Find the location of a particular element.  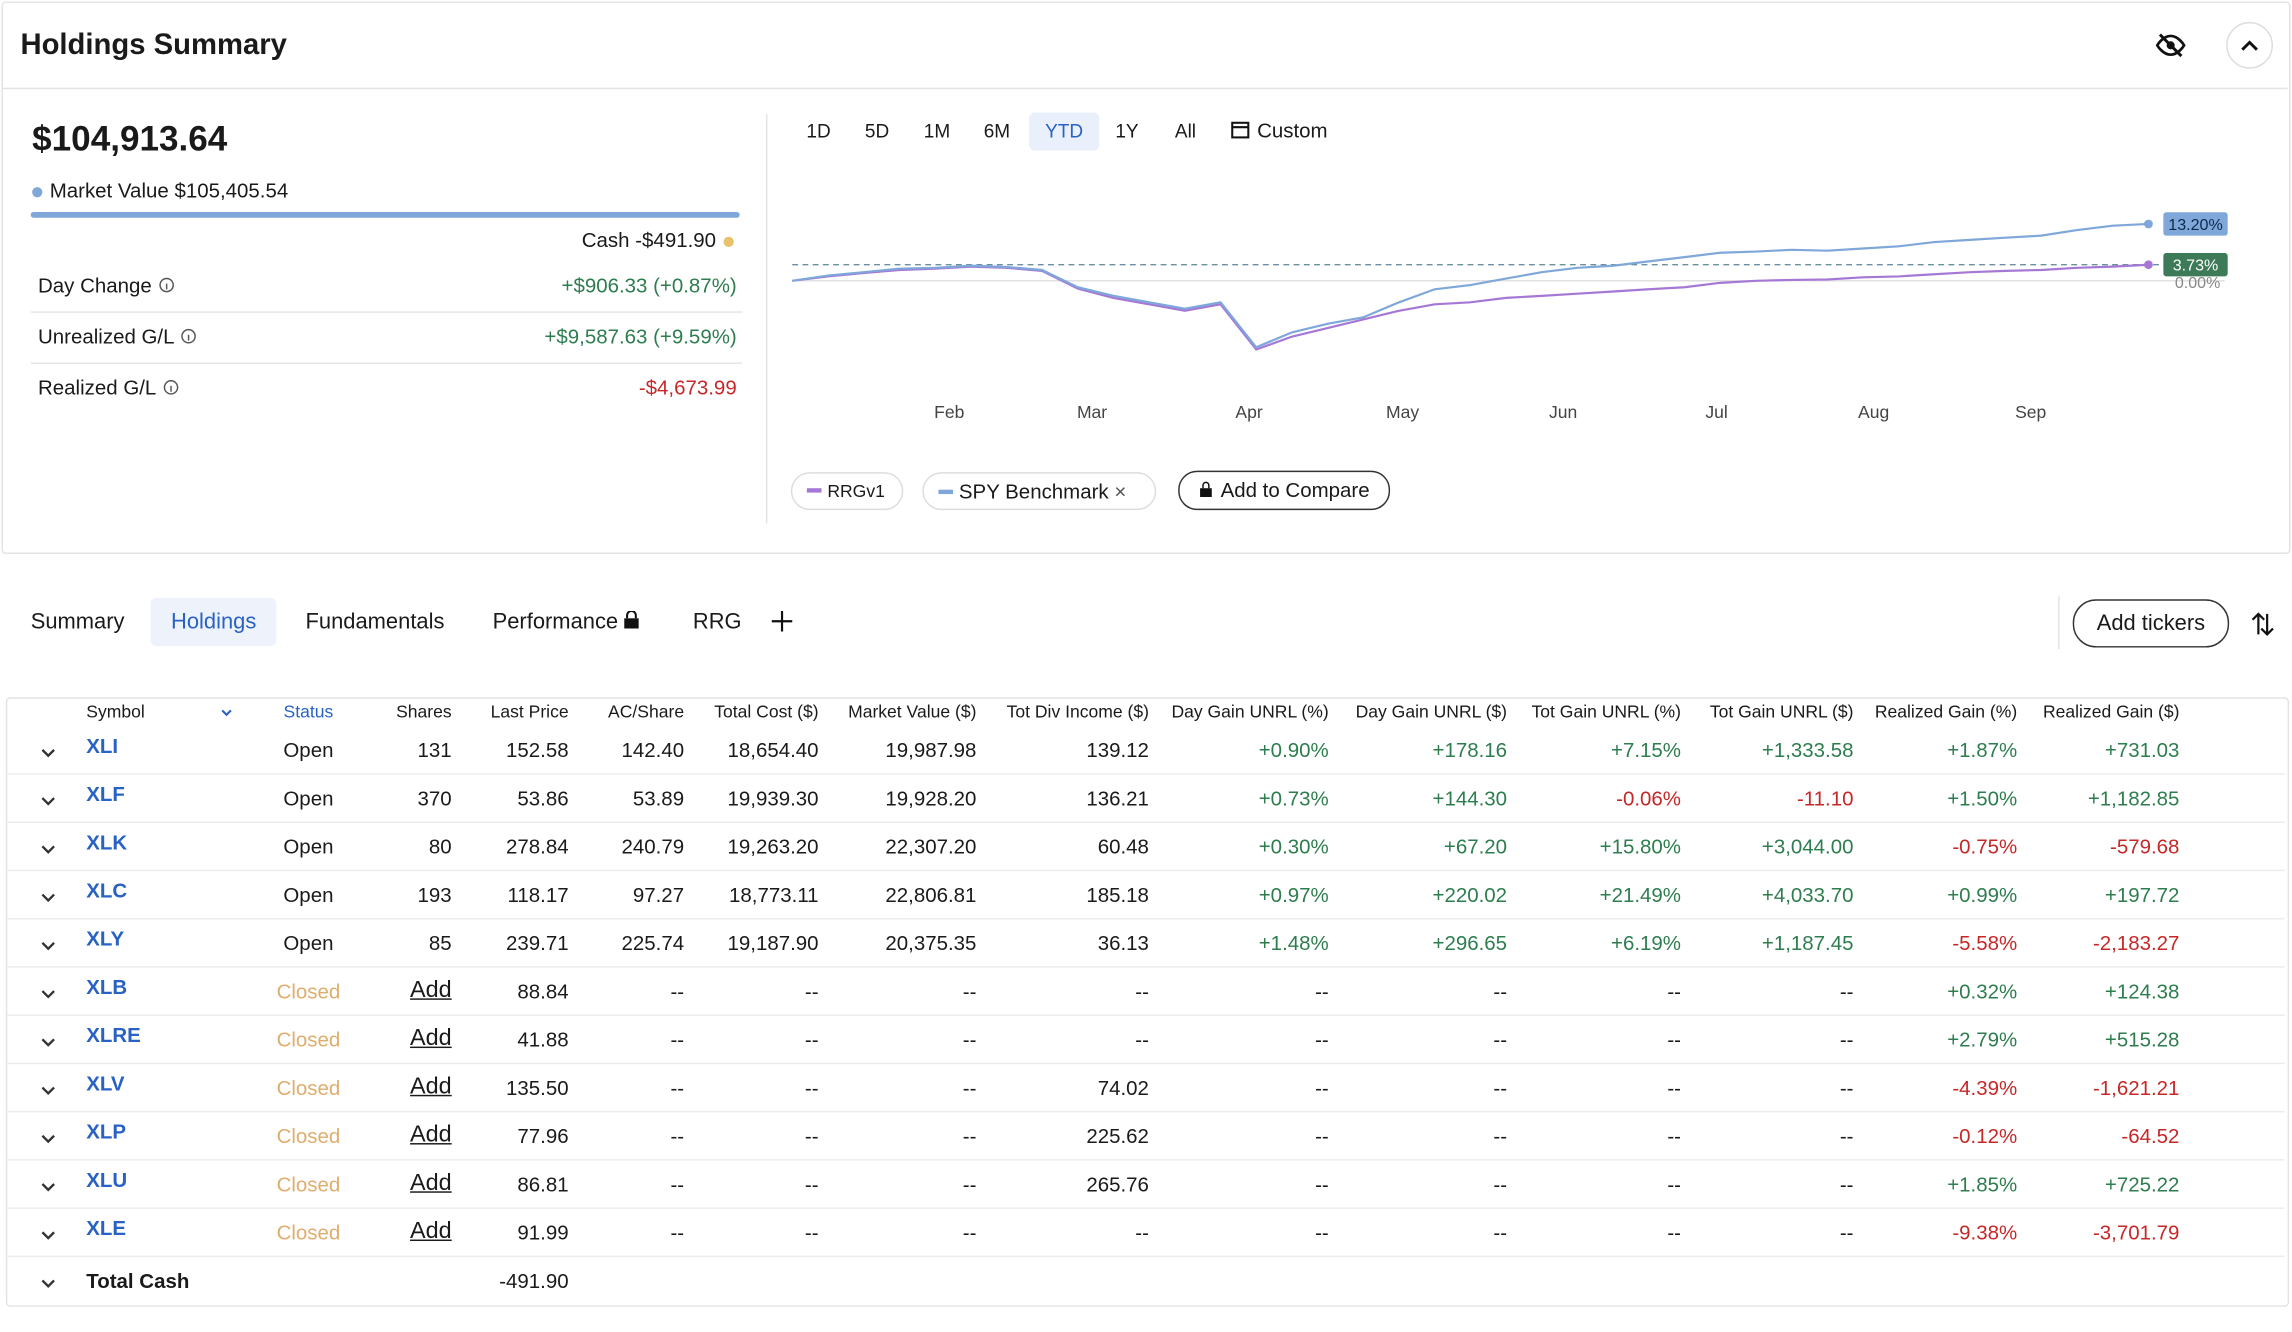

range-button: YTD is located at coordinates (1064, 131).